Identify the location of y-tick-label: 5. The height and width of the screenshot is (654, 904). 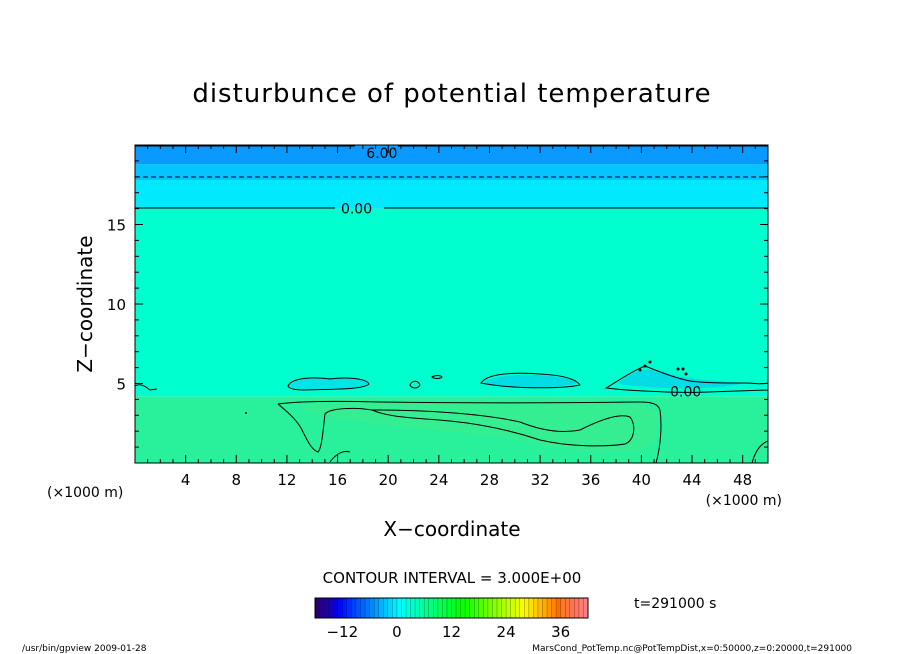
(121, 385).